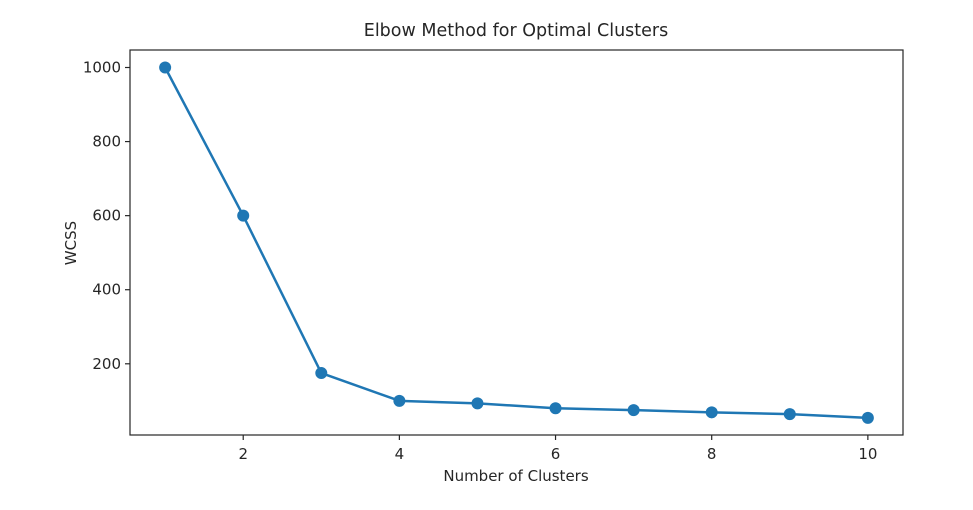 This screenshot has height=510, width=973. What do you see at coordinates (515, 476) in the screenshot?
I see `x-axis-label: Number of Clusters` at bounding box center [515, 476].